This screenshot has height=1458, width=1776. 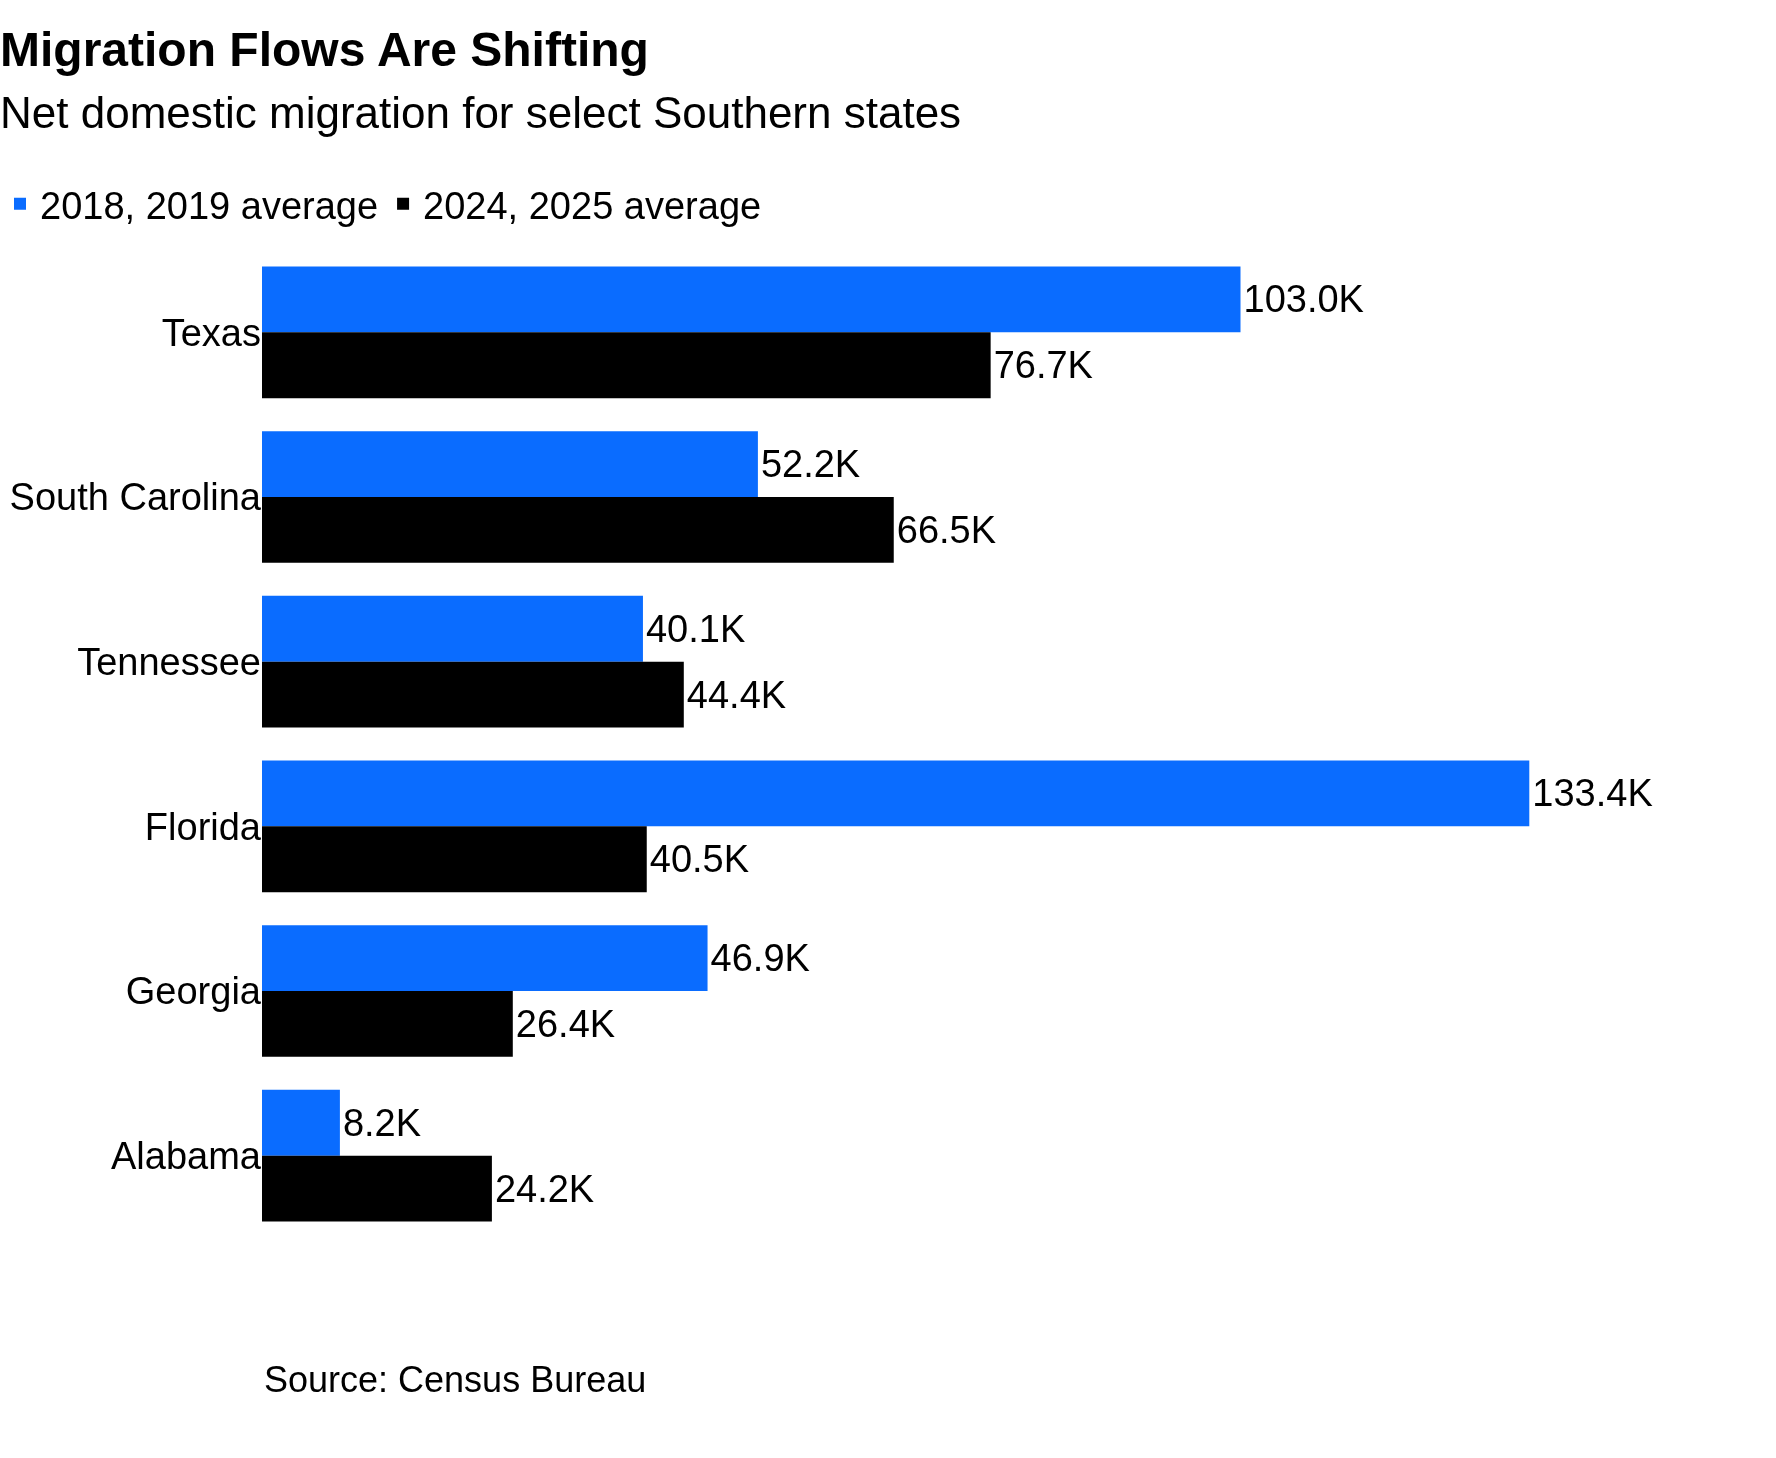 What do you see at coordinates (699, 859) in the screenshot?
I see `data-label: 40.5K` at bounding box center [699, 859].